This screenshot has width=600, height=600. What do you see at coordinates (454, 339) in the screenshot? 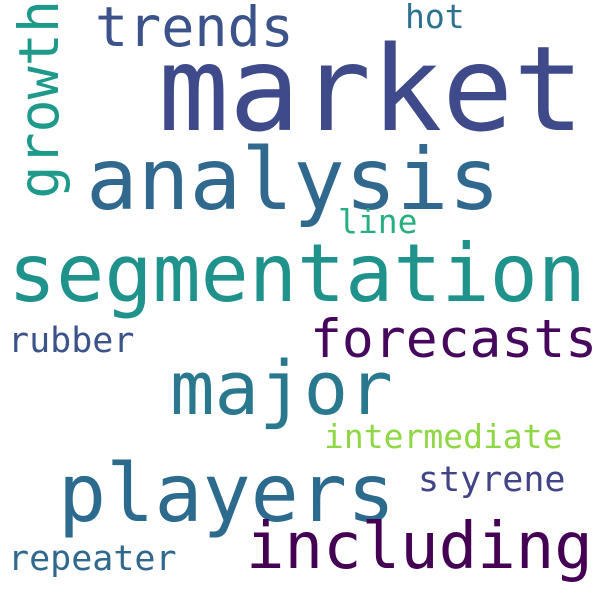
I see `word-forecasts: forecasts` at bounding box center [454, 339].